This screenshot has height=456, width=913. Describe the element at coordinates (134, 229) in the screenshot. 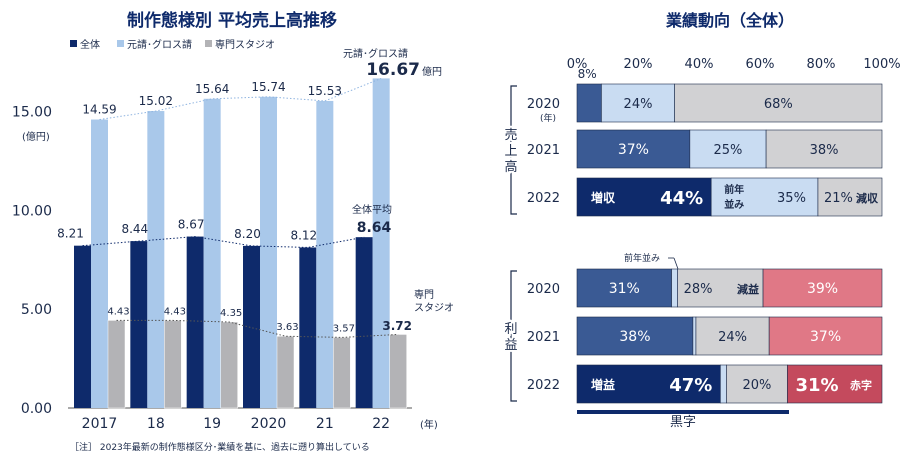

I see `data-label: 8.44` at that location.